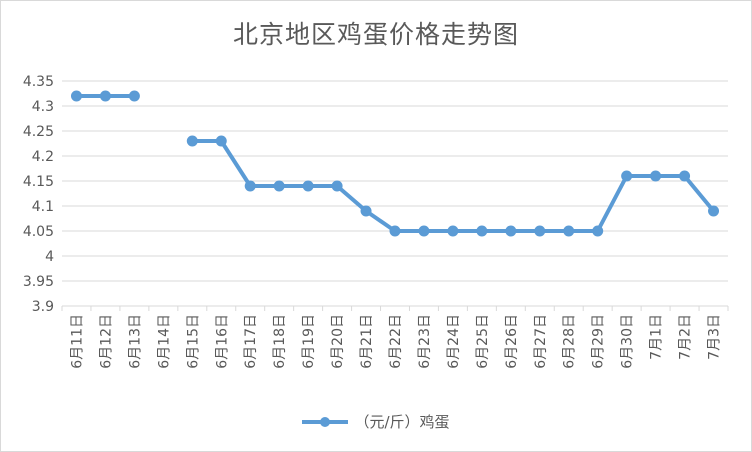 Image resolution: width=752 pixels, height=452 pixels. Describe the element at coordinates (38, 182) in the screenshot. I see `y-tick-label: 4.15` at that location.